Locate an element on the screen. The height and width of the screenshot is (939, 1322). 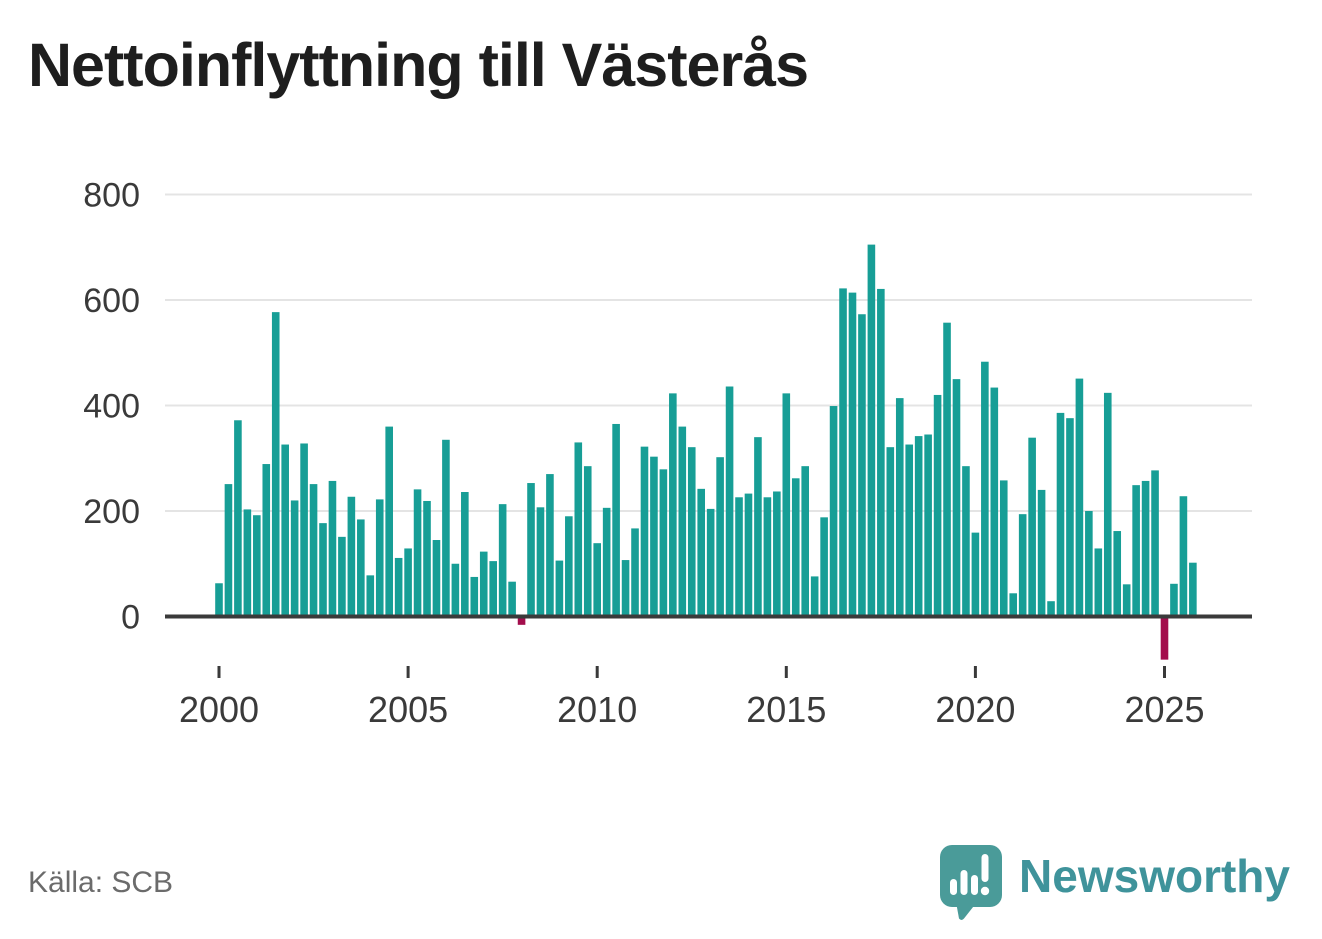
bar-2023-Q2 is located at coordinates (1098, 582).